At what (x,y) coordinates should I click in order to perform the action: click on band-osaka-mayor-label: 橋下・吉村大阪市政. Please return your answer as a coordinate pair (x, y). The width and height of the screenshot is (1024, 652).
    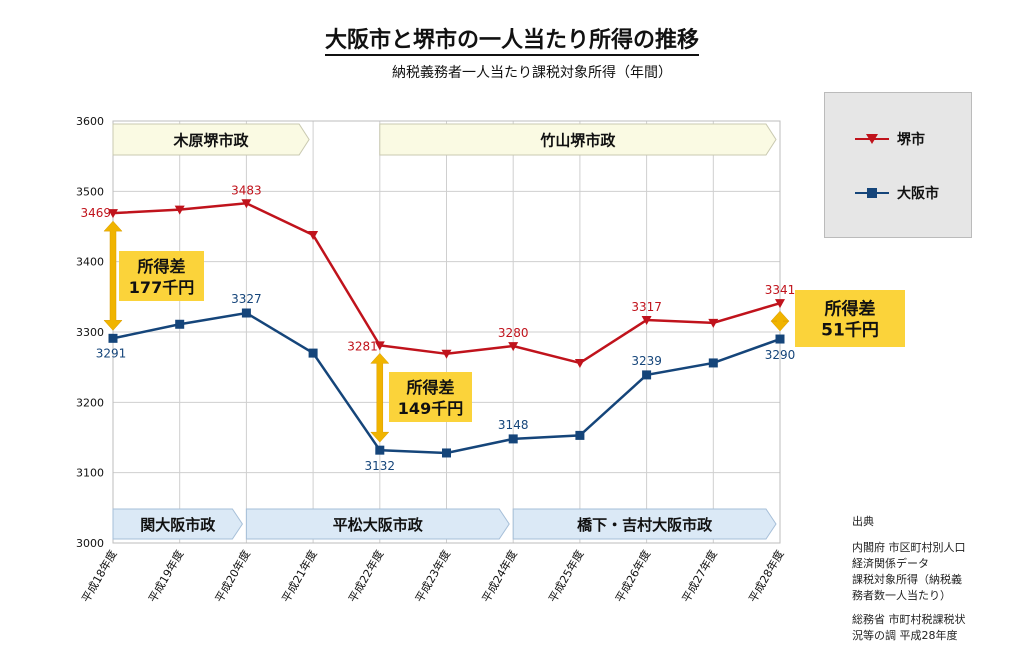
    Looking at the image, I should click on (645, 525).